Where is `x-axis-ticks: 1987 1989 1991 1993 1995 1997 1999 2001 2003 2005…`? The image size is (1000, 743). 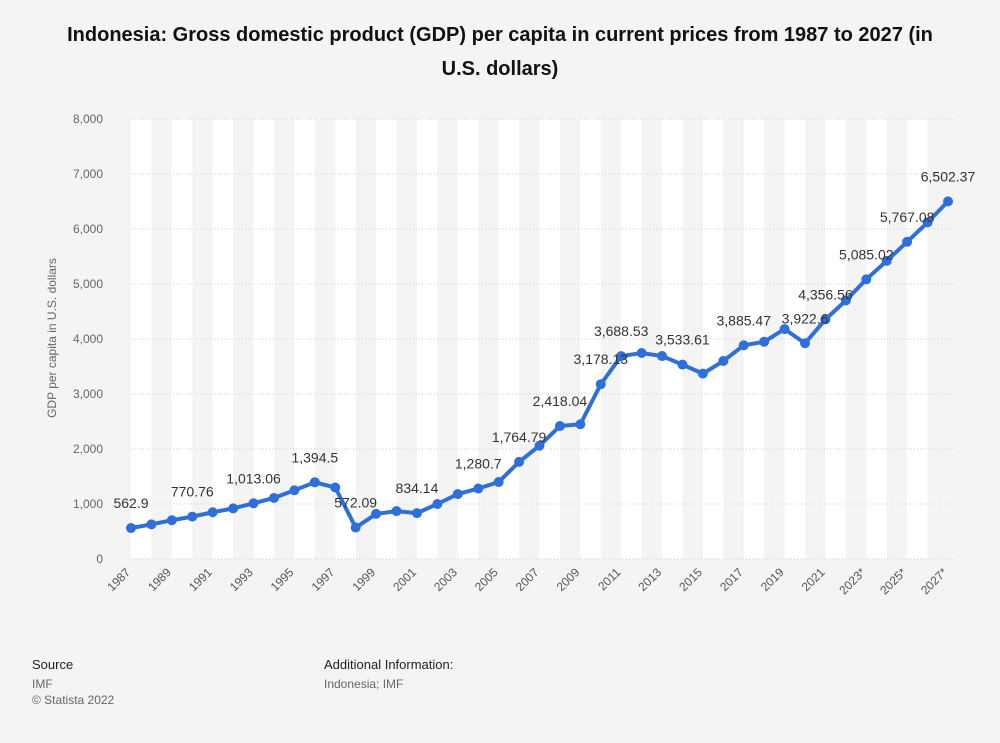
x-axis-ticks: 1987 1989 1991 1993 1995 1997 1999 2001 2003 2005… is located at coordinates (527, 581).